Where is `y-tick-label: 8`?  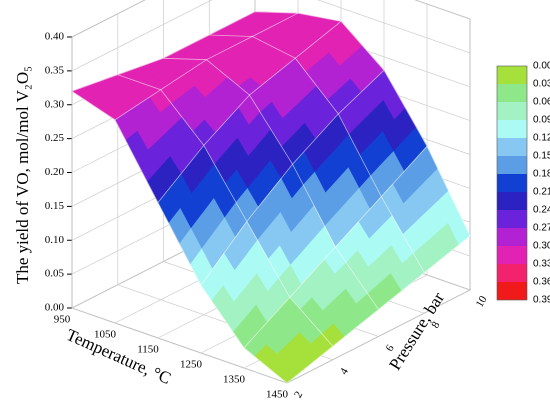 y-tick-label: 8 is located at coordinates (435, 324).